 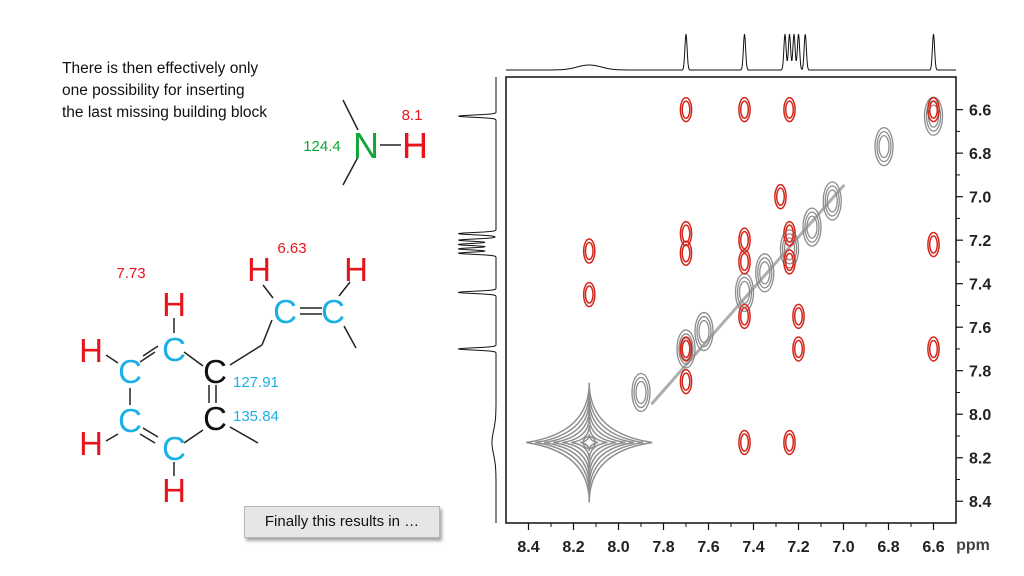 What do you see at coordinates (174, 349) in the screenshot?
I see `ring-carbon-top: C` at bounding box center [174, 349].